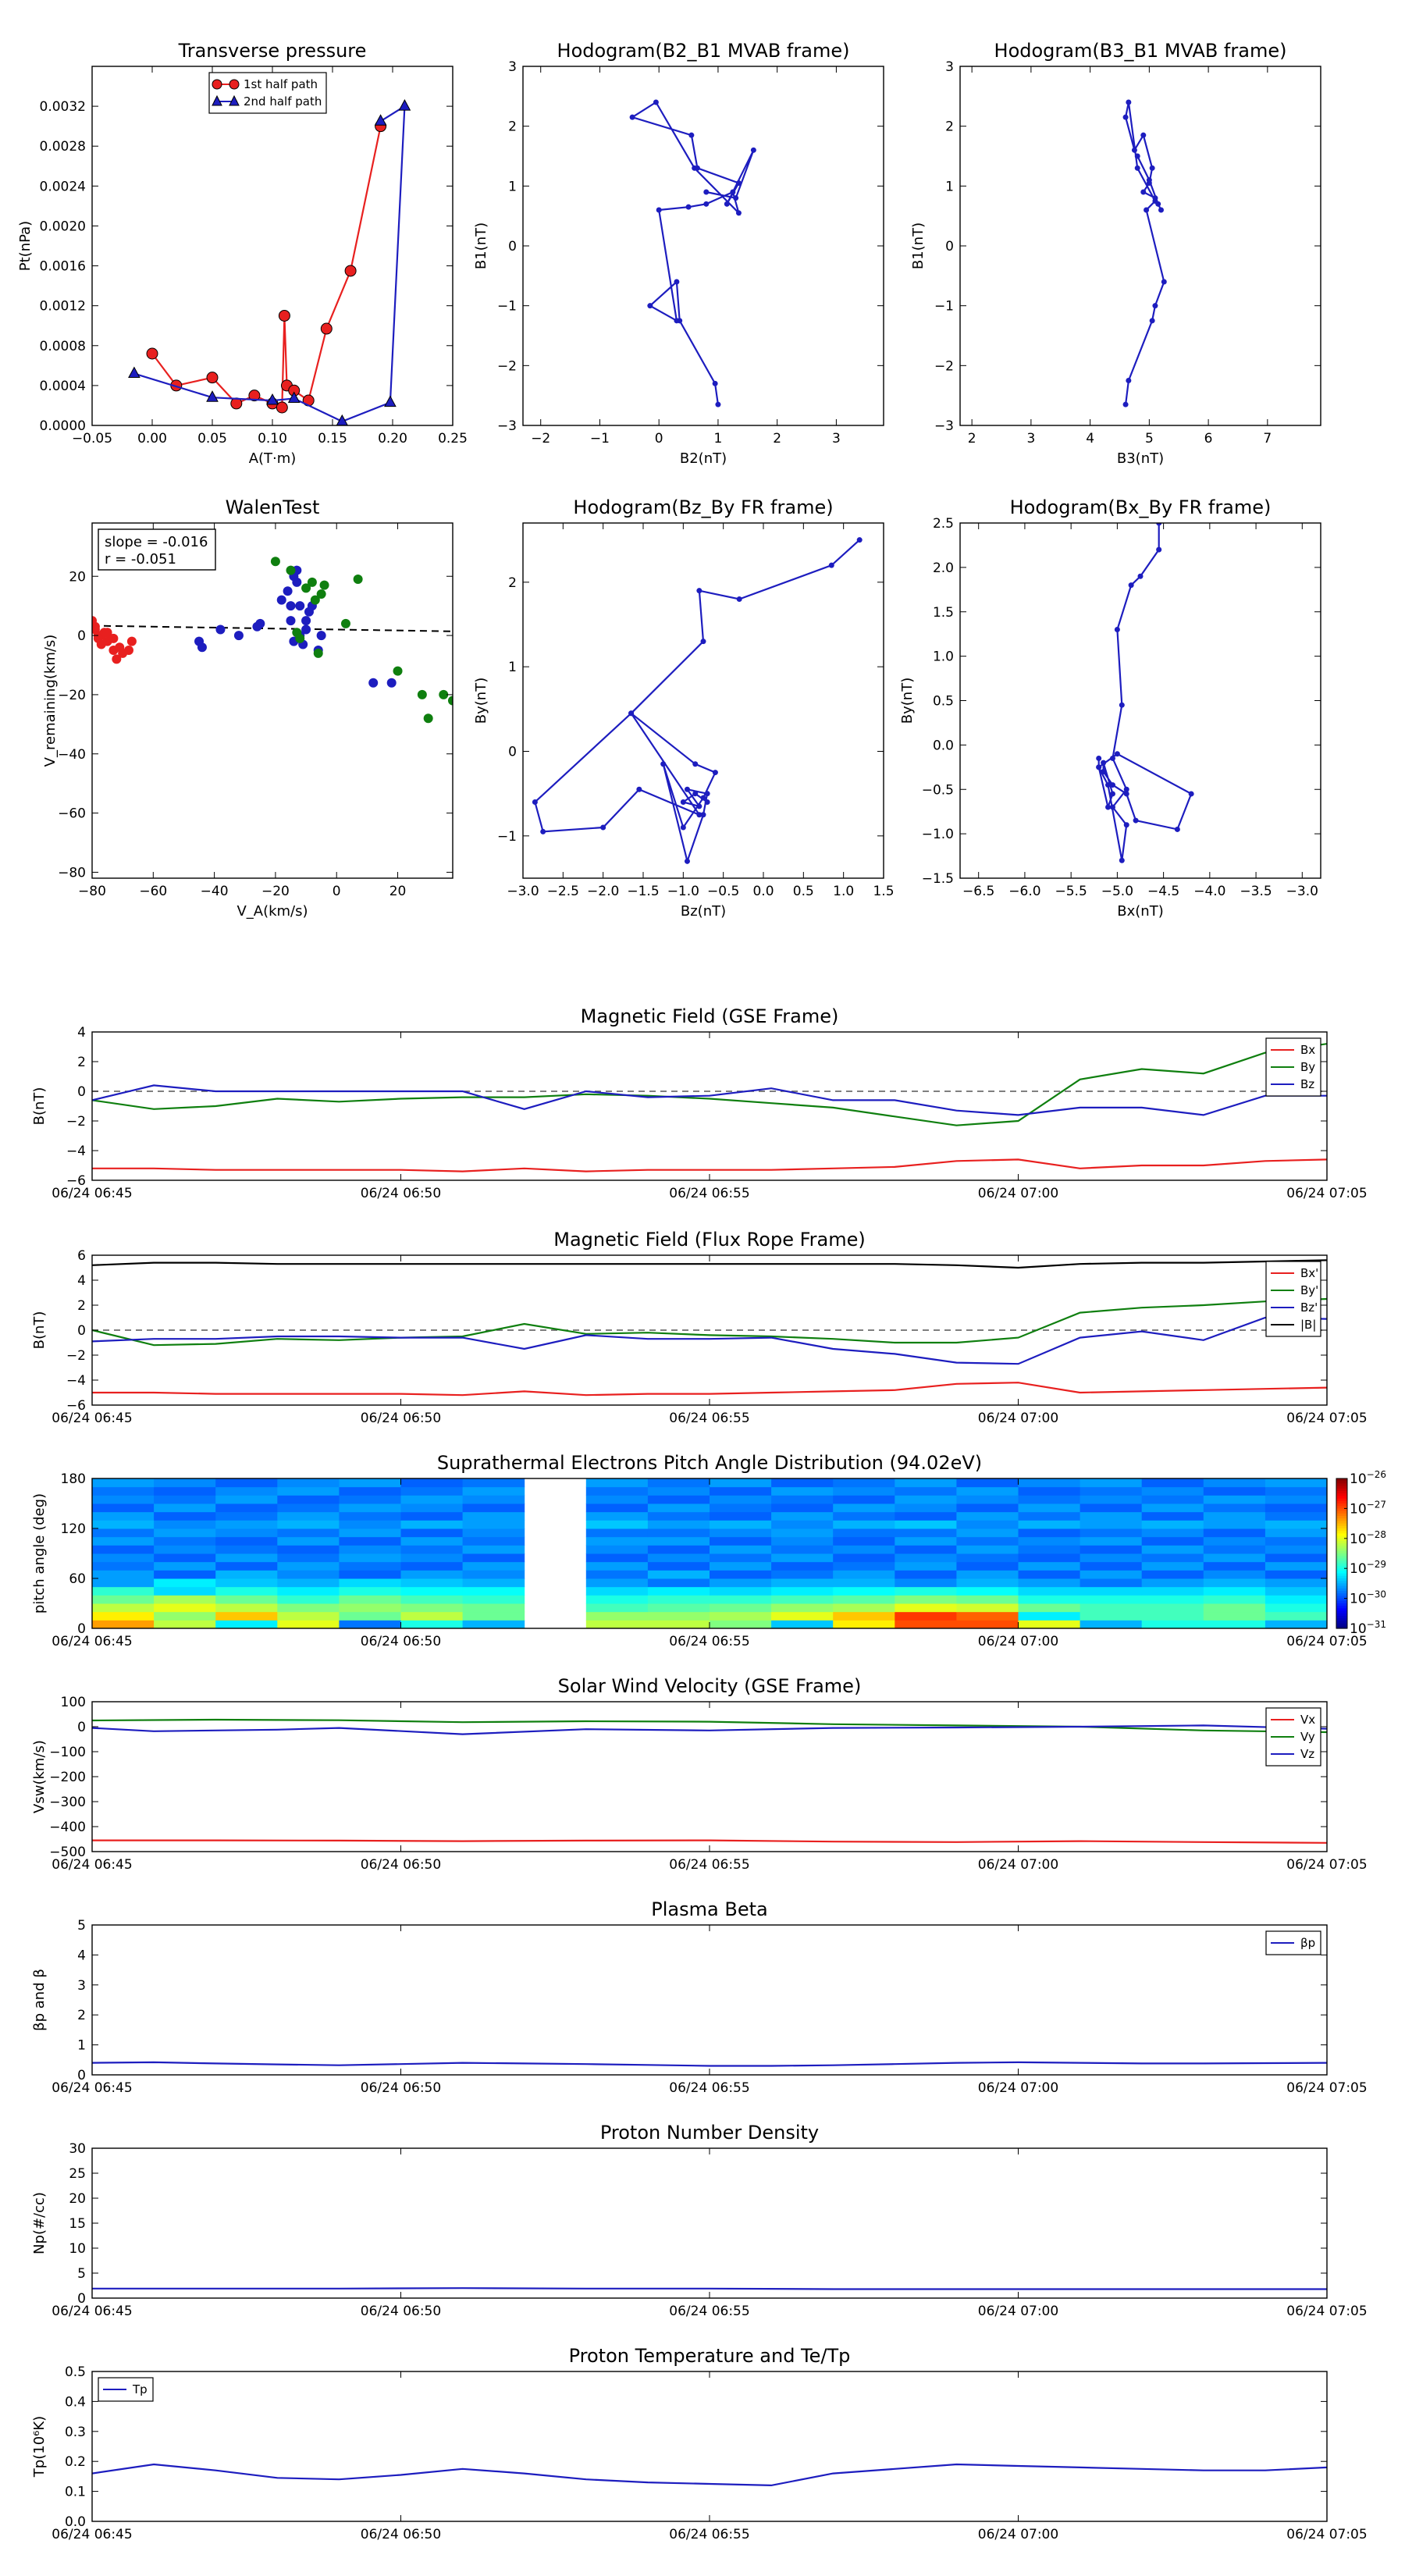 The image size is (1405, 2576). Describe the element at coordinates (777, 439) in the screenshot. I see `x-tick-label: 2` at that location.